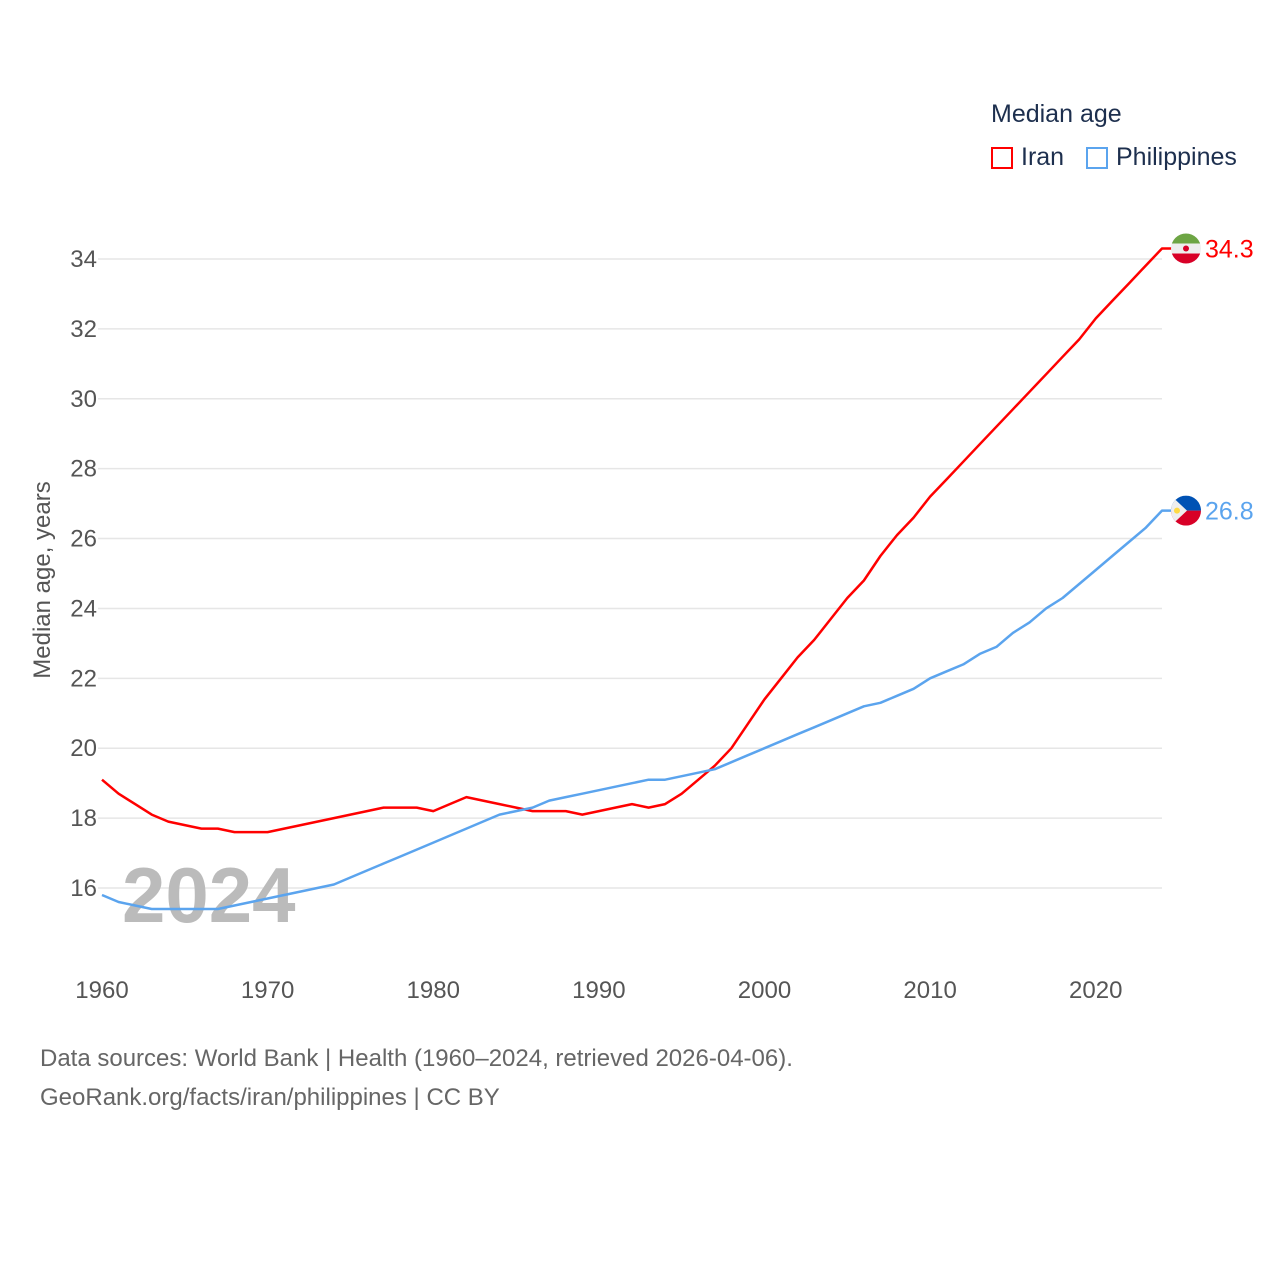 Image resolution: width=1280 pixels, height=1280 pixels. What do you see at coordinates (83, 818) in the screenshot?
I see `y-tick-label: 18` at bounding box center [83, 818].